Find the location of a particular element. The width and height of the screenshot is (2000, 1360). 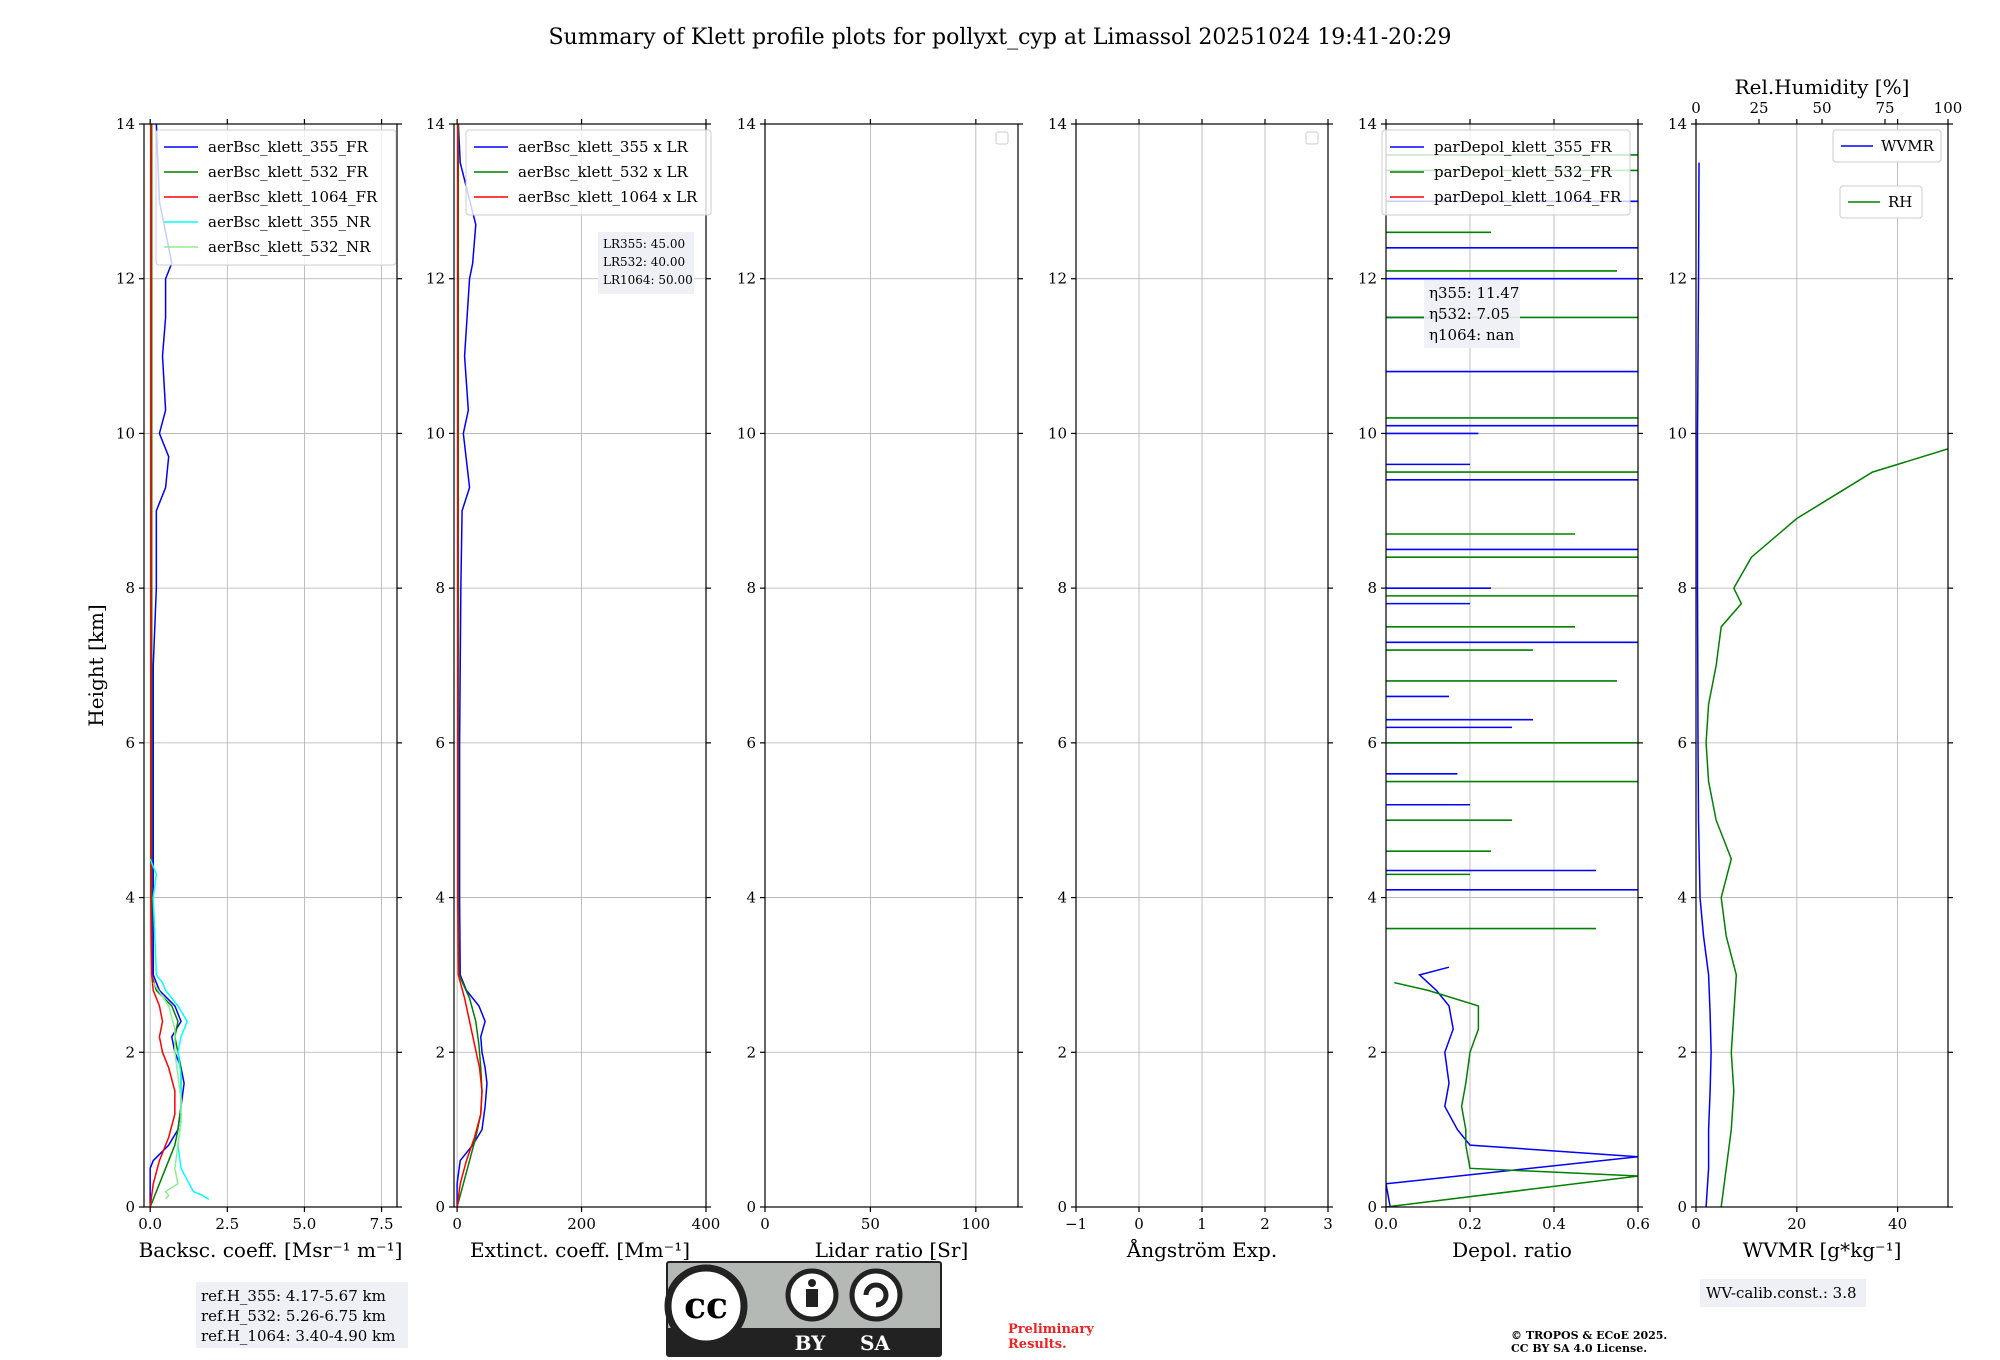

info-box-line: LR1064: 50.00 is located at coordinates (648, 280).